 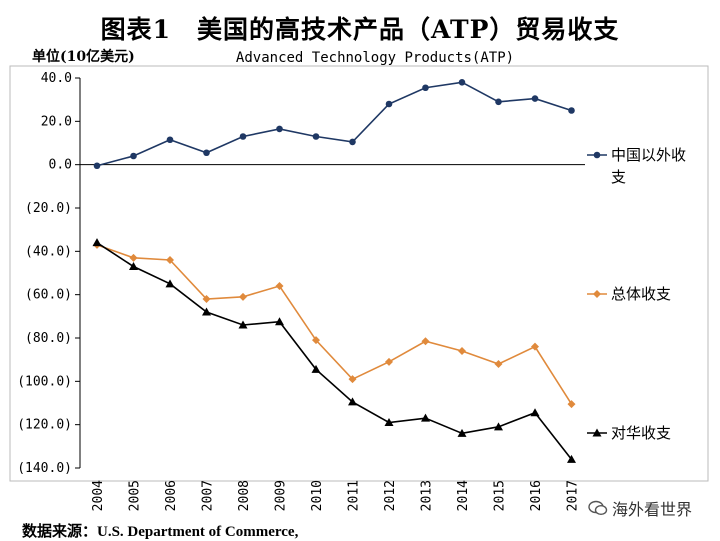 What do you see at coordinates (208, 495) in the screenshot?
I see `x-tick-label: 2007` at bounding box center [208, 495].